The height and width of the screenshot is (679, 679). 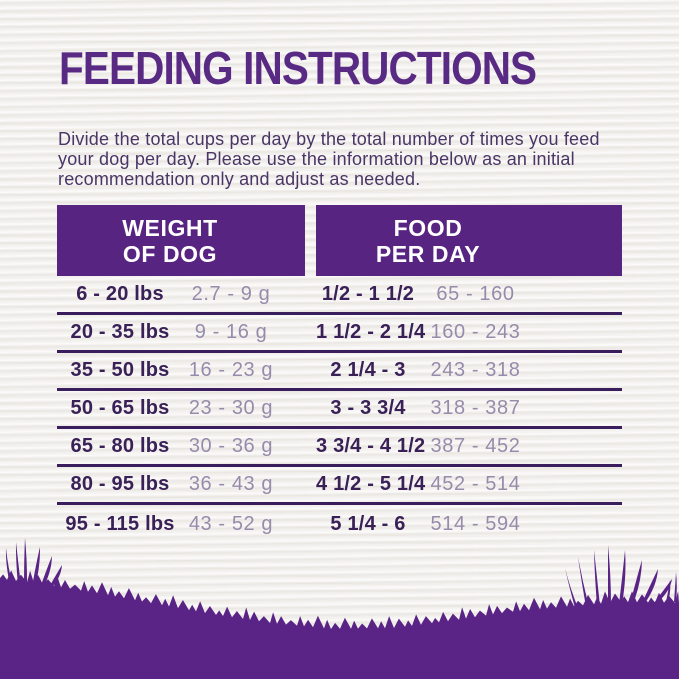 I want to click on page-title: FEEDING INSTRUCTIONS, so click(x=298, y=68).